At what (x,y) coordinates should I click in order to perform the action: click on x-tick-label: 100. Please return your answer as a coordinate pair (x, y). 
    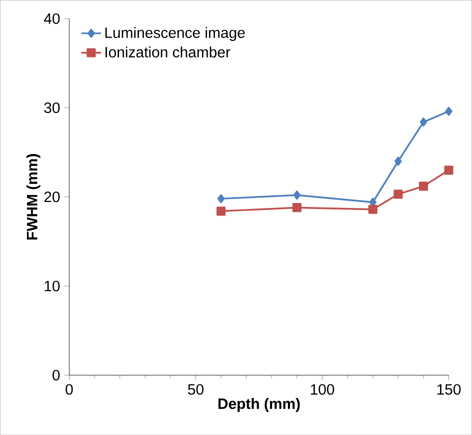
    Looking at the image, I should click on (322, 389).